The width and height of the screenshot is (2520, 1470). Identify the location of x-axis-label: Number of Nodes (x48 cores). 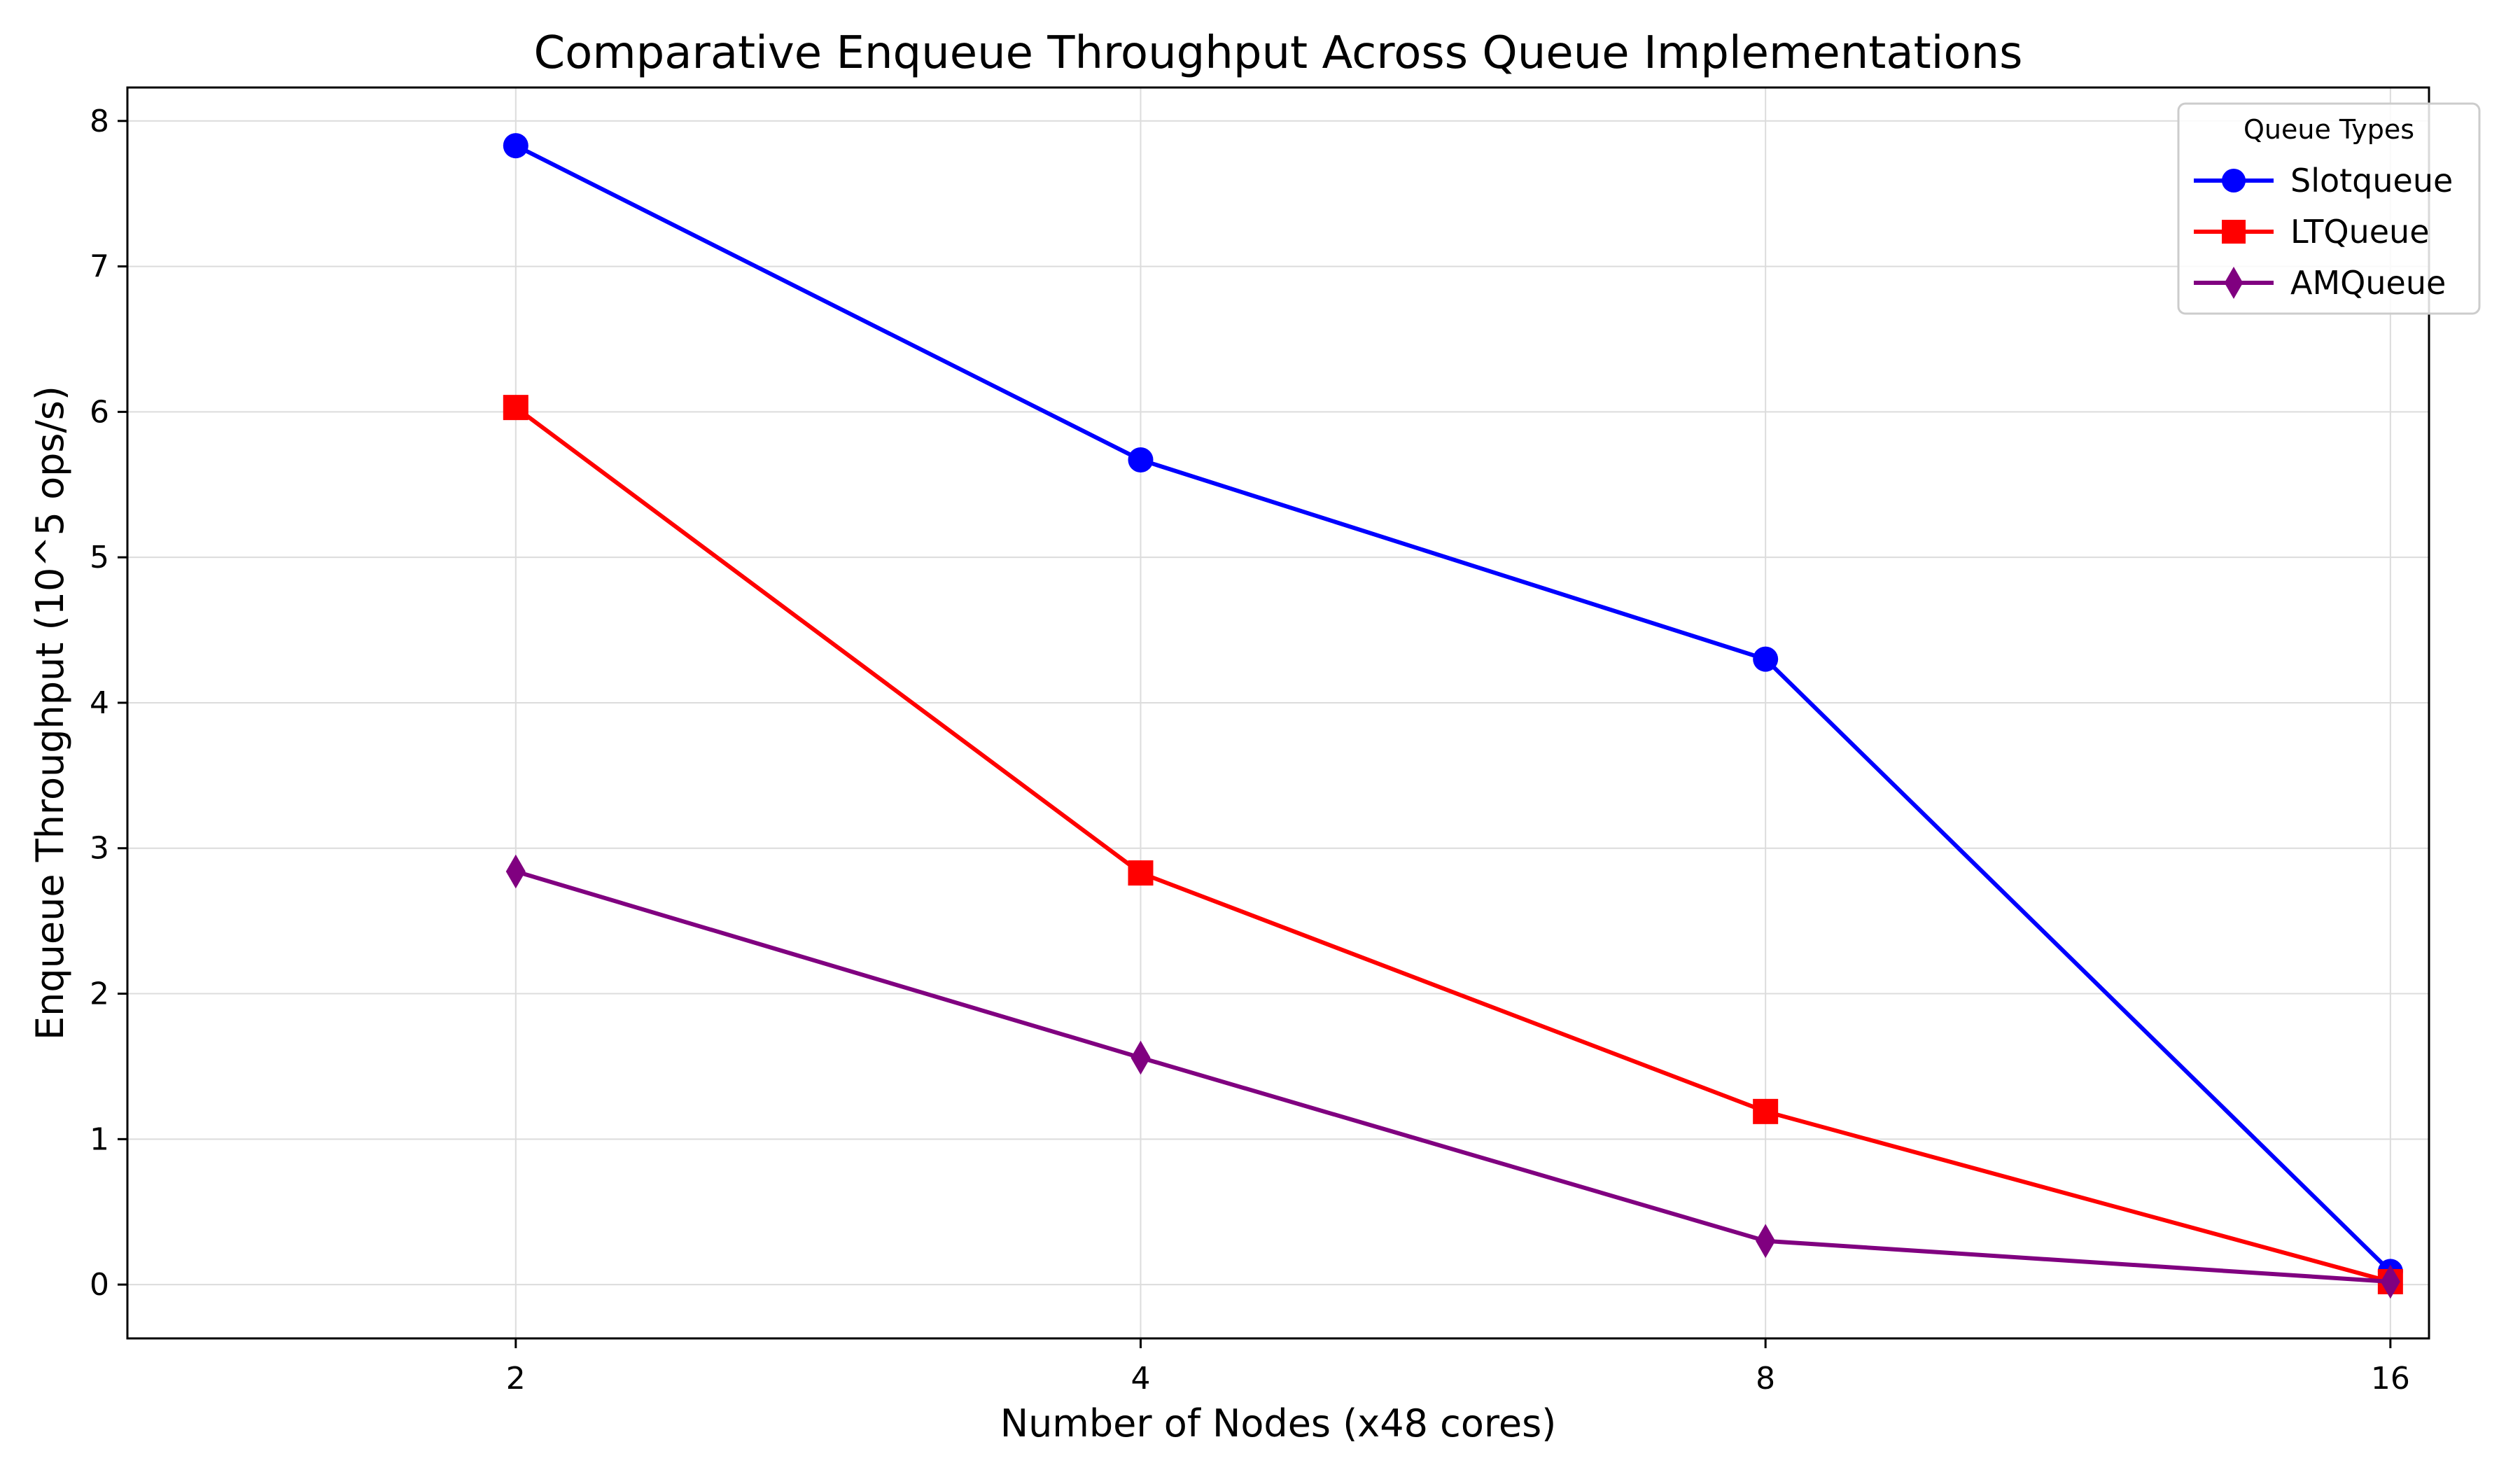
(1278, 1423).